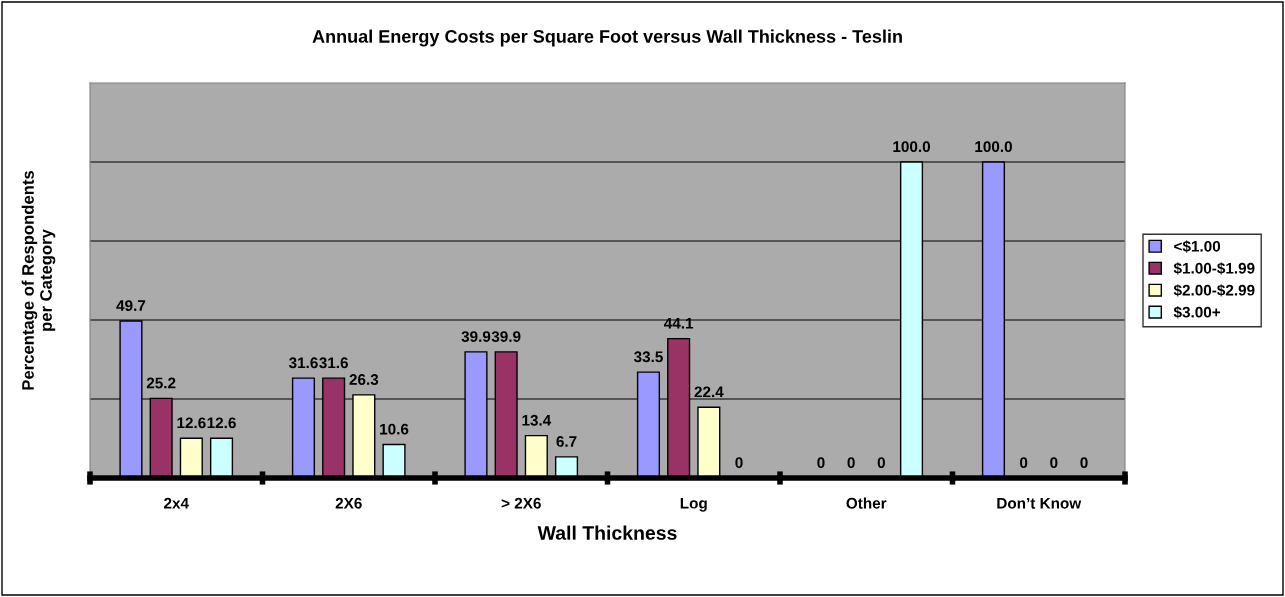 The height and width of the screenshot is (597, 1285). I want to click on legend-label: $2.00-$2.99, so click(1214, 290).